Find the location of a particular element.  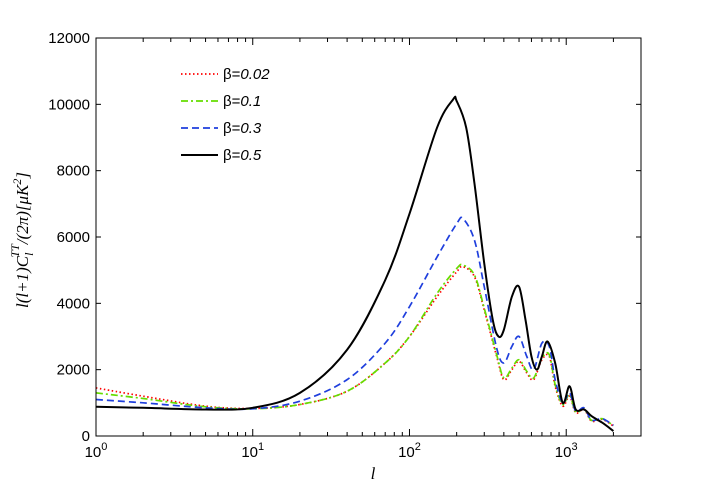

y-axis-label: l(l+1)ClTT/(2π)[μK2] is located at coordinates (22, 240).